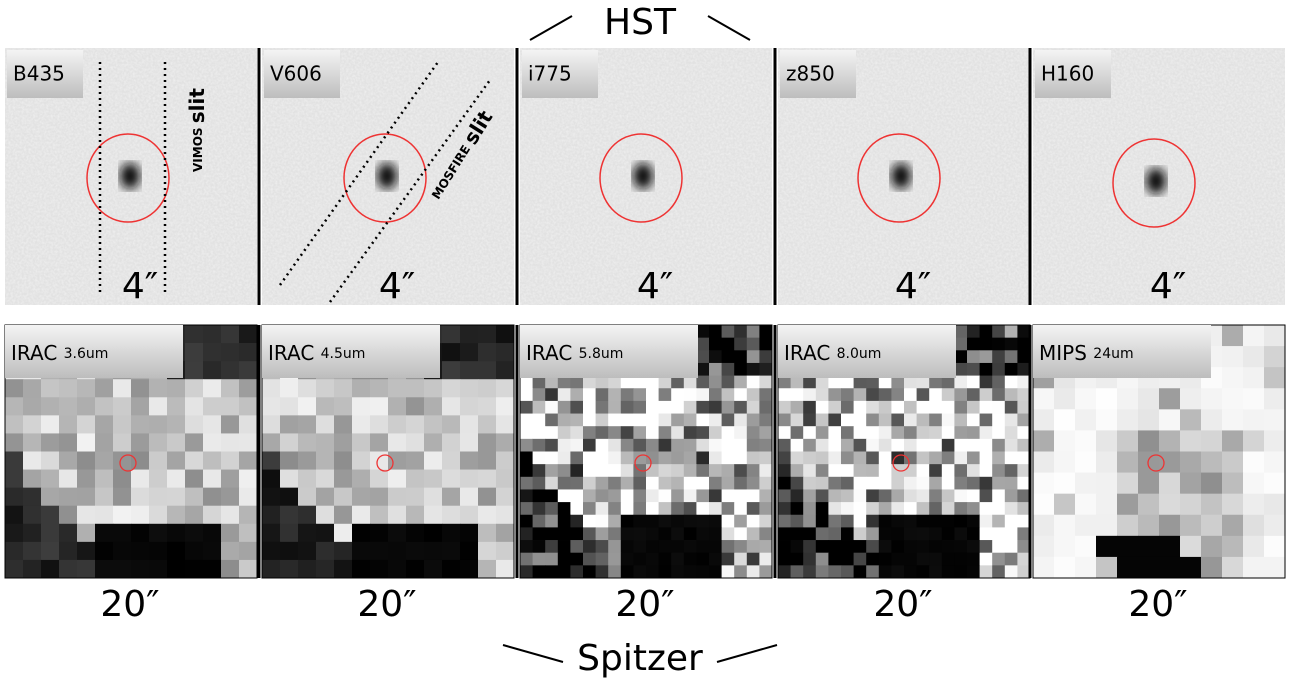 The image size is (1292, 693). What do you see at coordinates (574, 353) in the screenshot?
I see `band-label: IRAC 5.8um` at bounding box center [574, 353].